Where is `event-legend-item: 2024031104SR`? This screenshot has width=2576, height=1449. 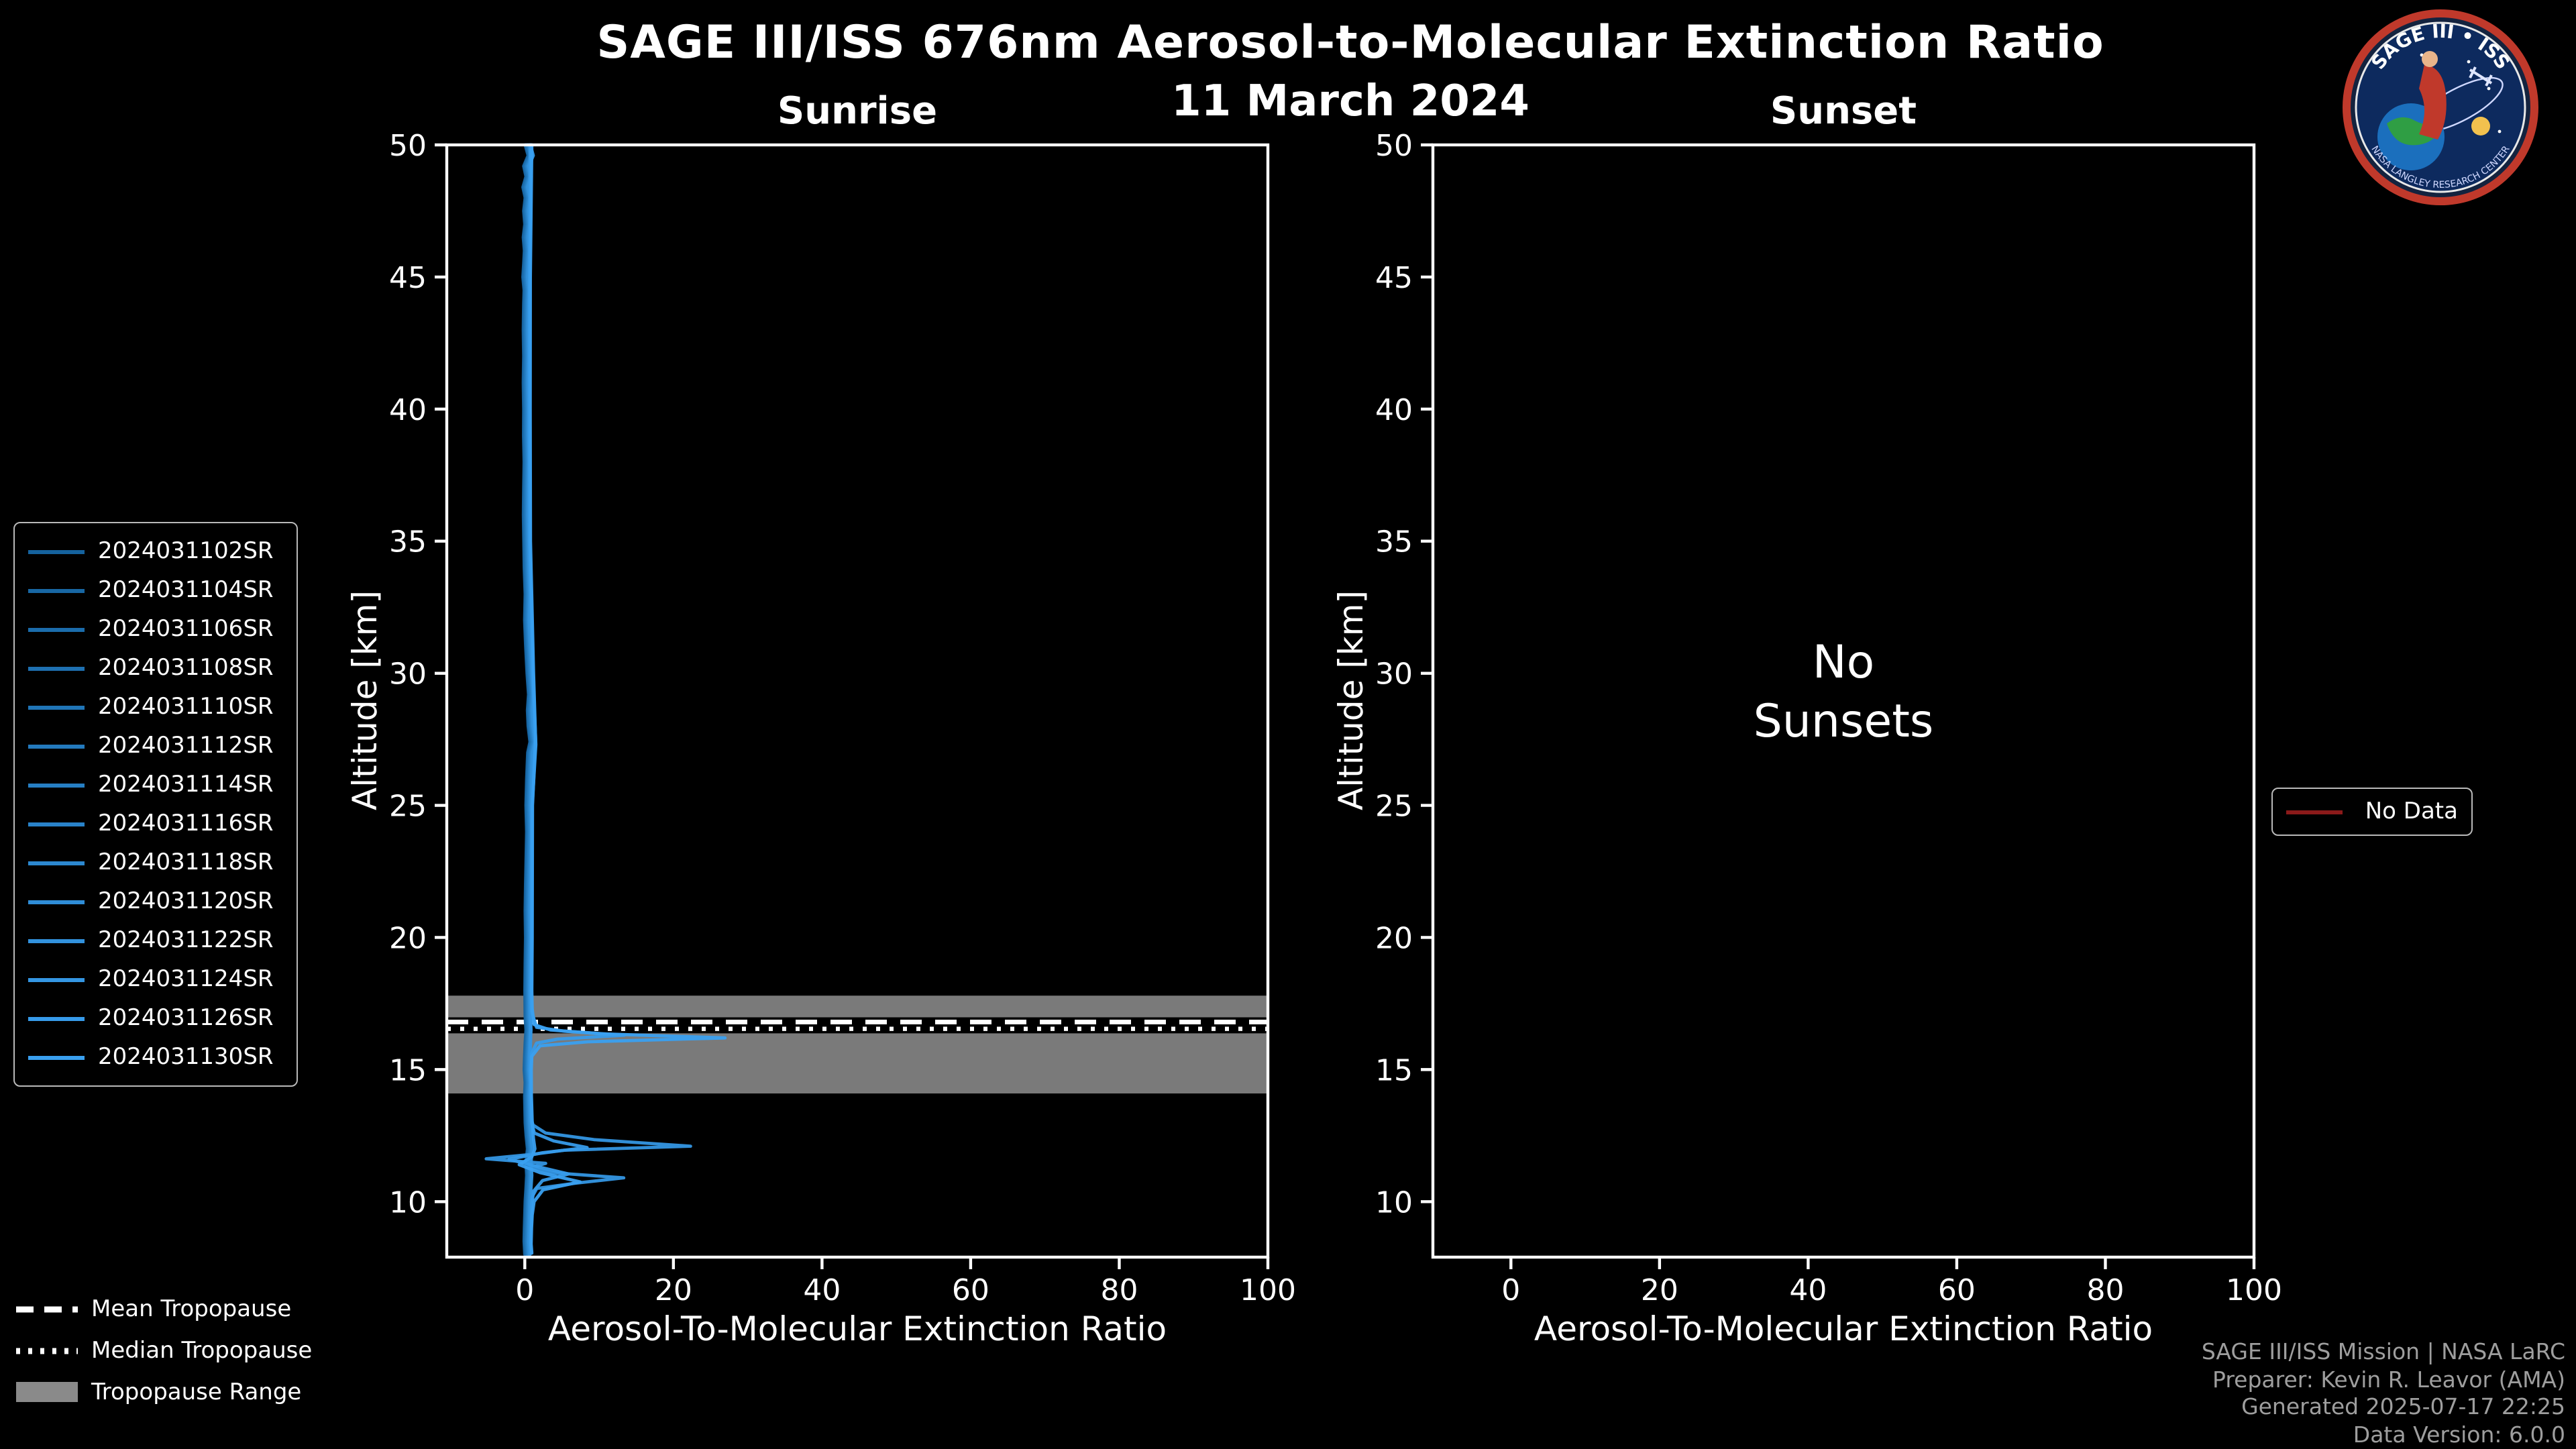
event-legend-item: 2024031104SR is located at coordinates (155, 590).